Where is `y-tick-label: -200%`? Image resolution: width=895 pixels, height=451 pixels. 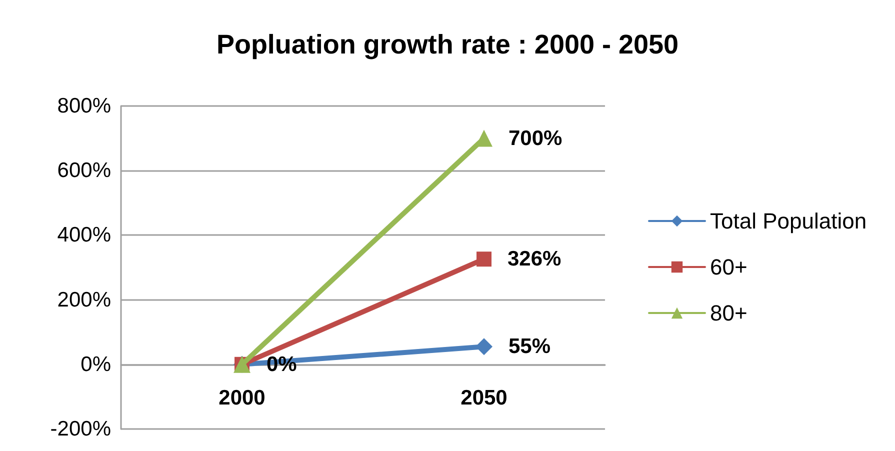 y-tick-label: -200% is located at coordinates (80, 429).